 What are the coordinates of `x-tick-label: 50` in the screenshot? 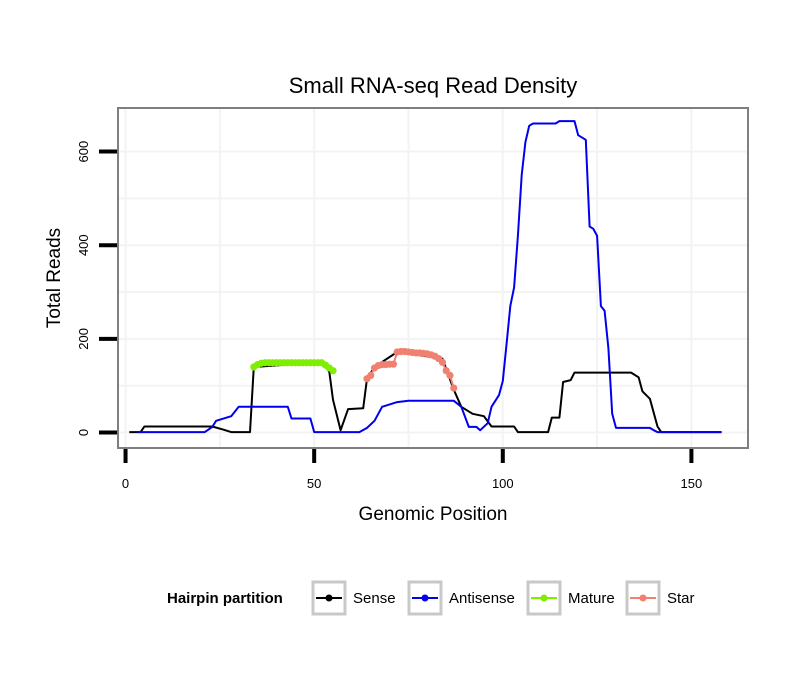 It's located at (314, 483).